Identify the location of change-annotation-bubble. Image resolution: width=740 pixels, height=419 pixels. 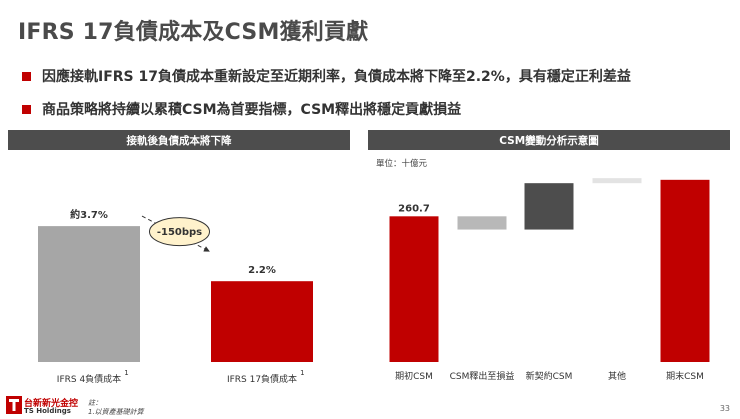
(179, 232).